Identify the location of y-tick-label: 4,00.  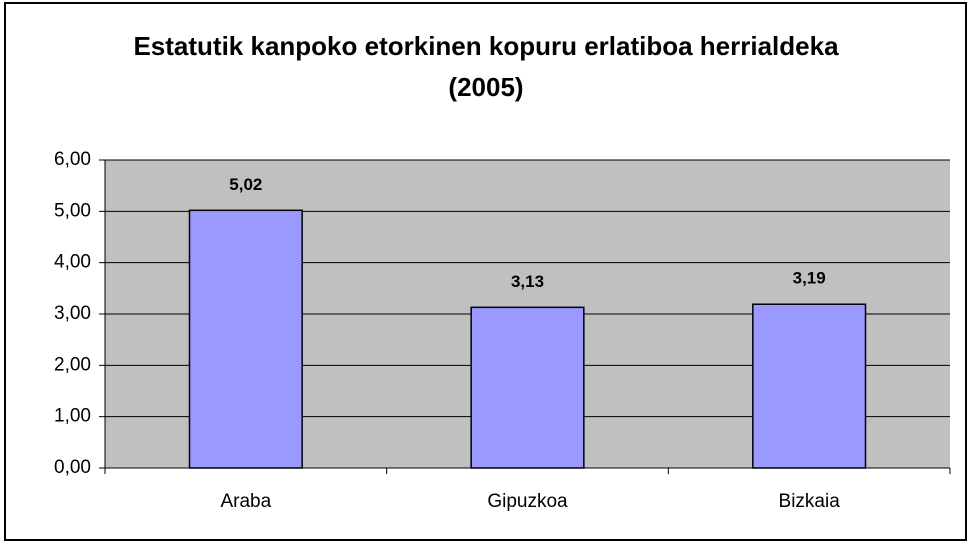
(72, 262).